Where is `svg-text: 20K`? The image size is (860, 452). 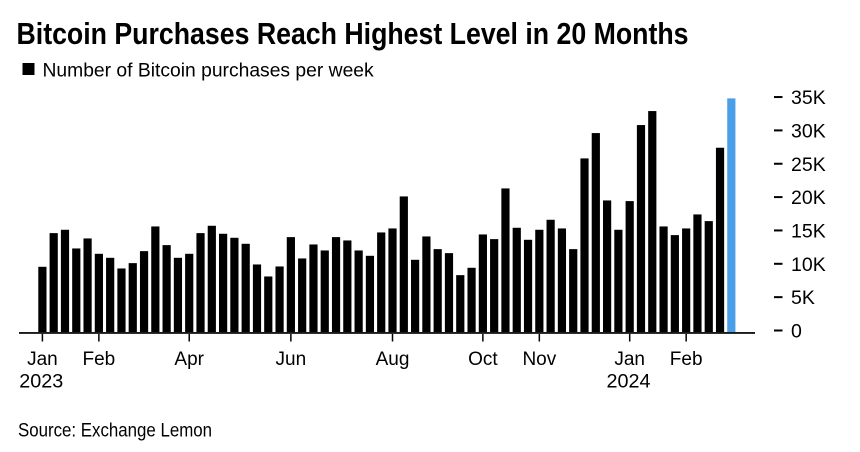
svg-text: 20K is located at coordinates (808, 198).